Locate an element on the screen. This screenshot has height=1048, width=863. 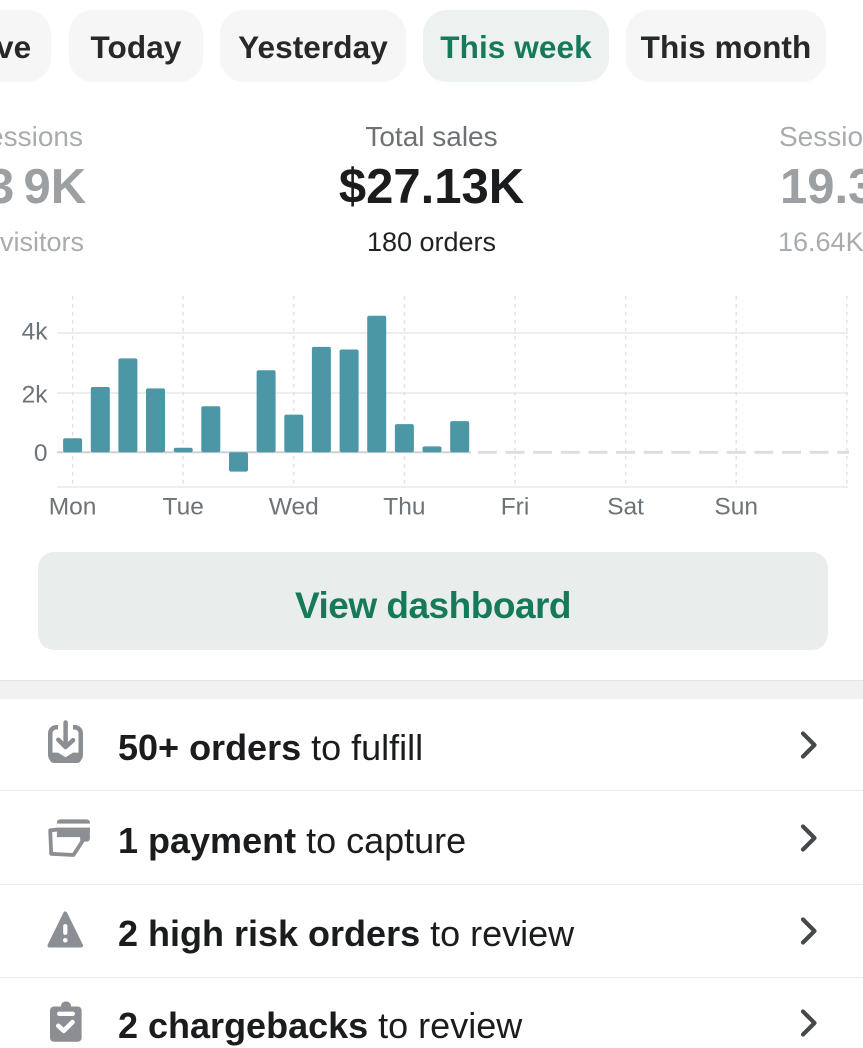
svg-text: Fri is located at coordinates (515, 507).